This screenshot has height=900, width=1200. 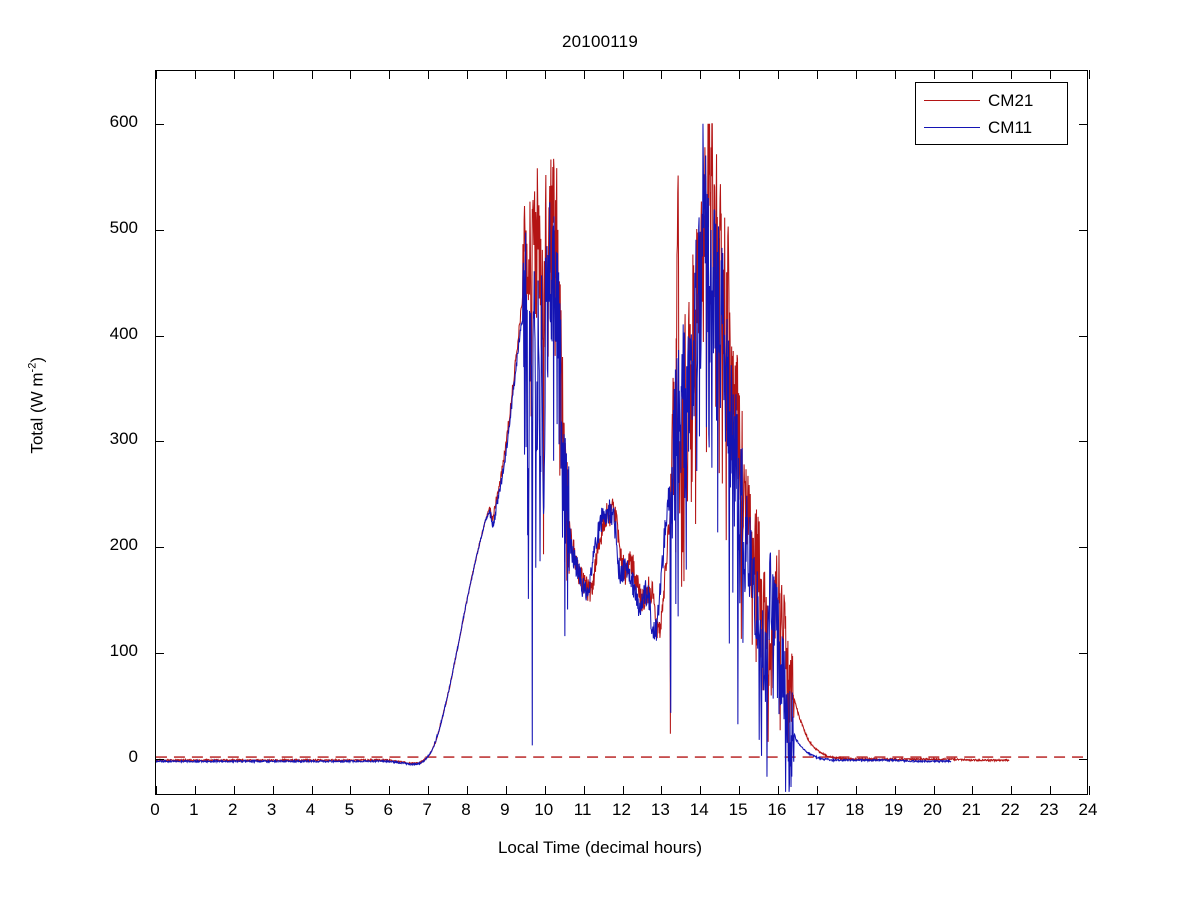 What do you see at coordinates (660, 809) in the screenshot?
I see `x-tick-label-13: 13` at bounding box center [660, 809].